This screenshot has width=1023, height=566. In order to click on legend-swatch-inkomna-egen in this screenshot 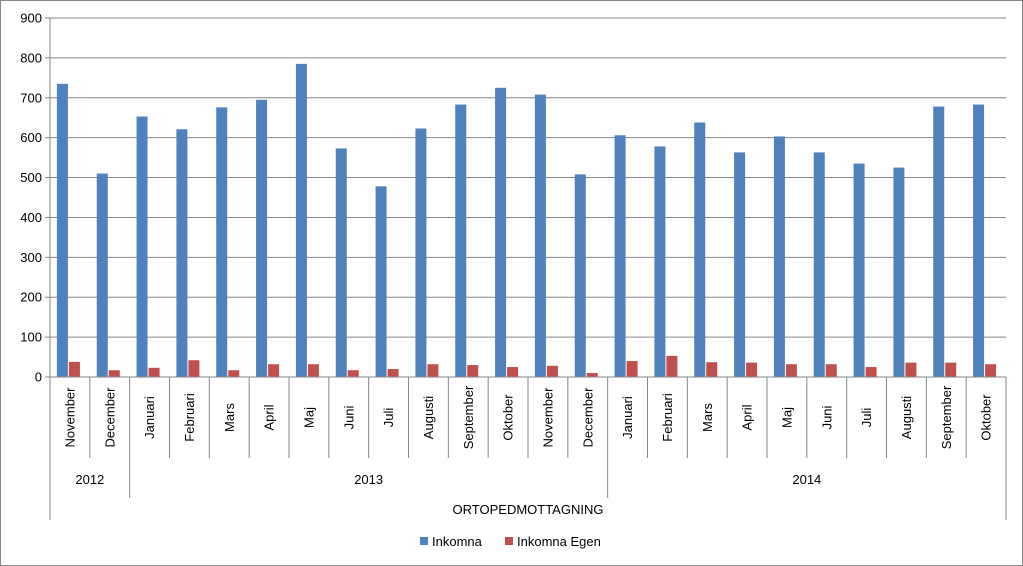, I will do `click(509, 541)`.